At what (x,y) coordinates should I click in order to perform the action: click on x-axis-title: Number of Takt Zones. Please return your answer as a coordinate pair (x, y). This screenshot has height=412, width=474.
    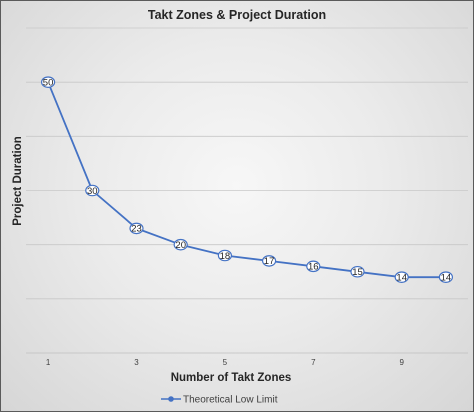
    Looking at the image, I should click on (231, 378).